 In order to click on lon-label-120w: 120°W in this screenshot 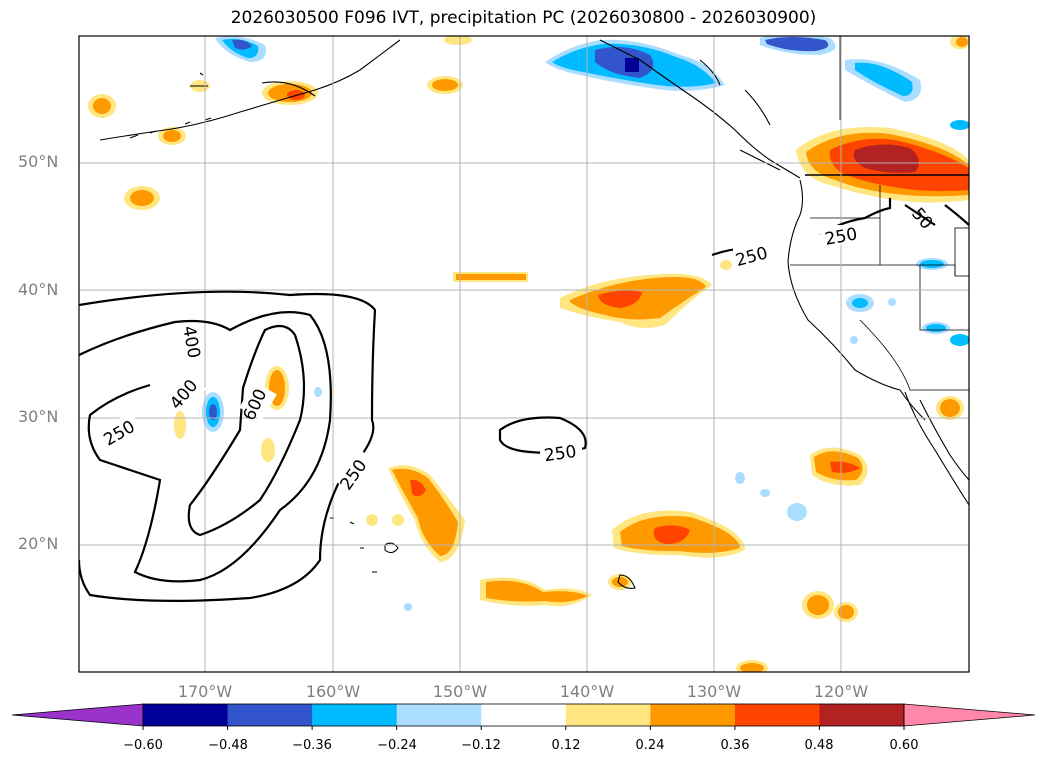, I will do `click(841, 691)`.